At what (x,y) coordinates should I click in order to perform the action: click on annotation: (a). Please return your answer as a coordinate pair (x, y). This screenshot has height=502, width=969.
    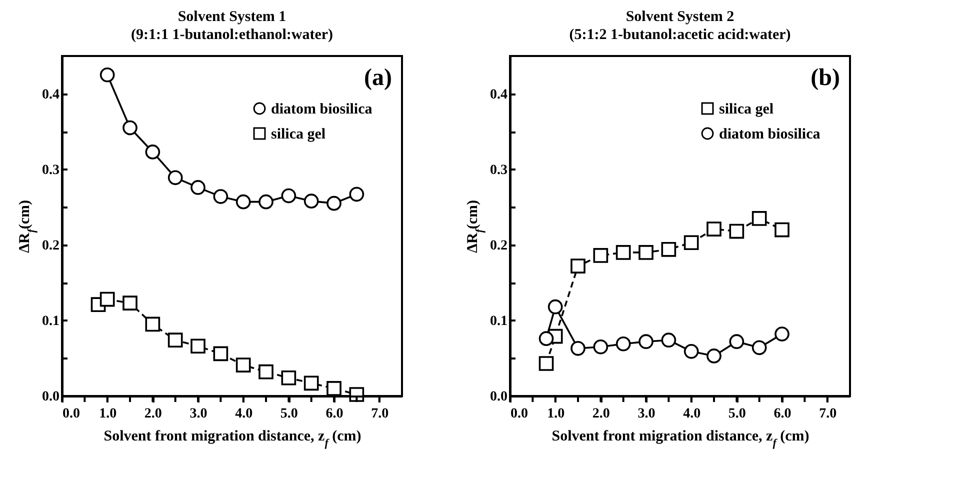
    Looking at the image, I should click on (378, 78).